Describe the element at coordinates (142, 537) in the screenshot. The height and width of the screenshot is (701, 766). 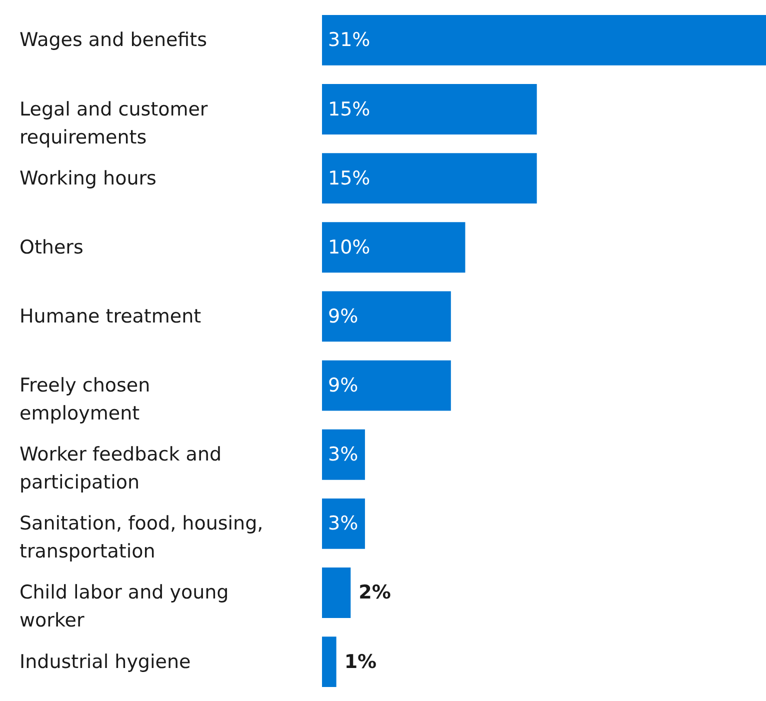
I see `y-tick-label: Sanitation, food, housing, transportation` at that location.